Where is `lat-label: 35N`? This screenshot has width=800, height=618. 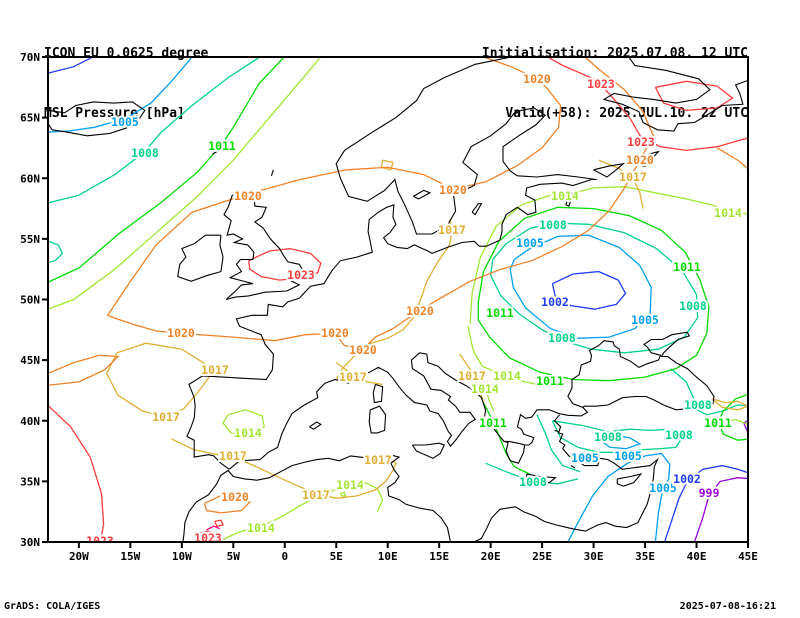
lat-label: 35N is located at coordinates (30, 481).